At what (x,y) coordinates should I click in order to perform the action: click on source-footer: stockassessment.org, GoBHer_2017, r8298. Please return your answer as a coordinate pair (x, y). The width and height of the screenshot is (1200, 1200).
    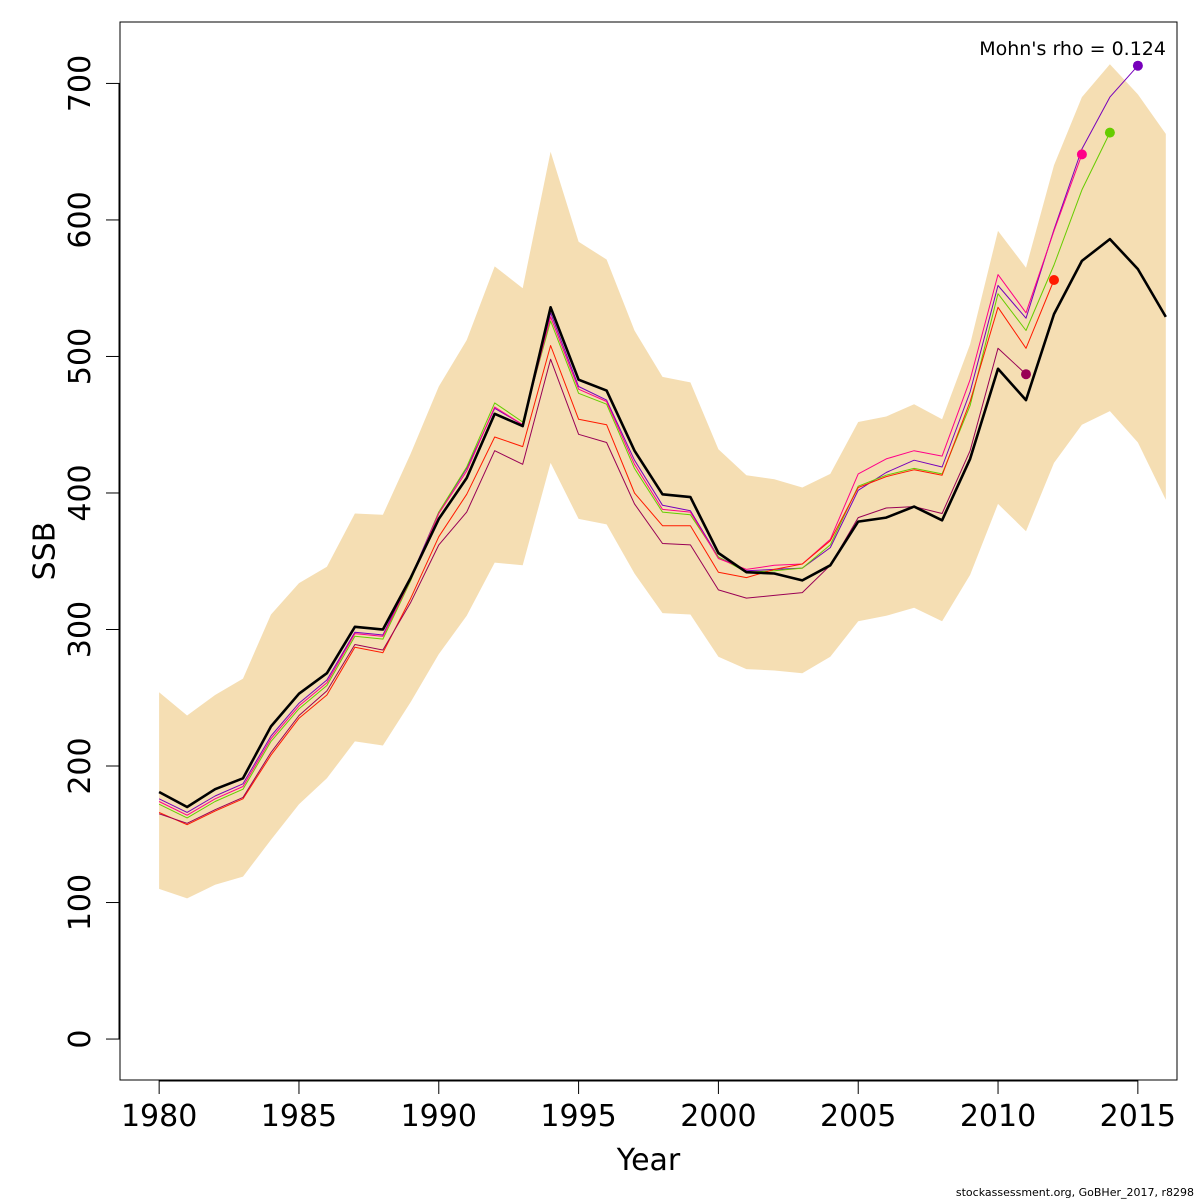
    Looking at the image, I should click on (1075, 1192).